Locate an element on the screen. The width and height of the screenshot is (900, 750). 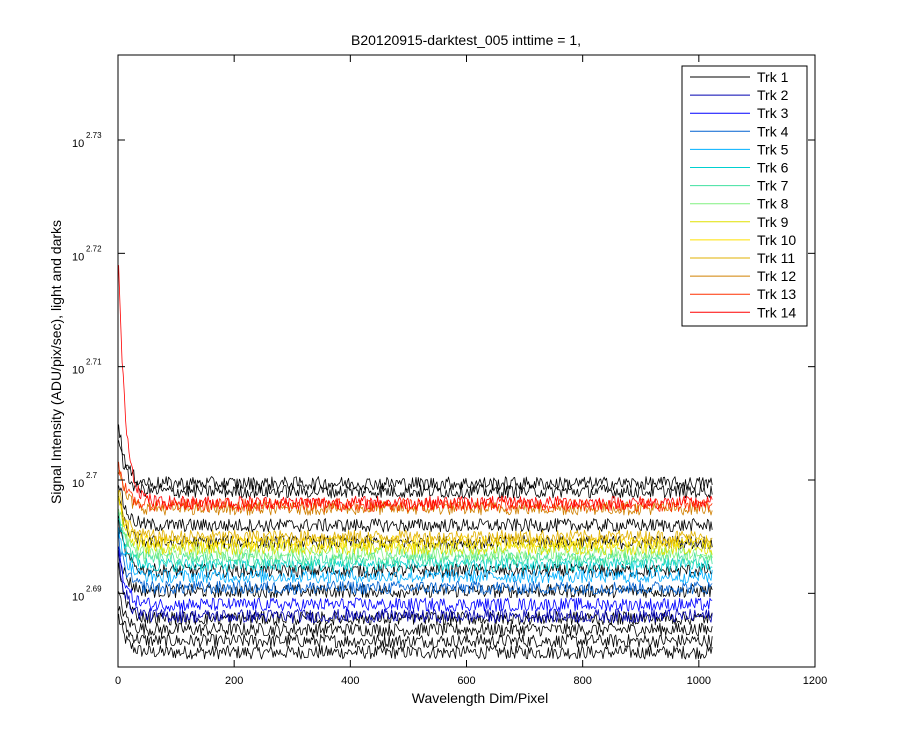
y-tick-label-exponent: 2.73 is located at coordinates (94, 135).